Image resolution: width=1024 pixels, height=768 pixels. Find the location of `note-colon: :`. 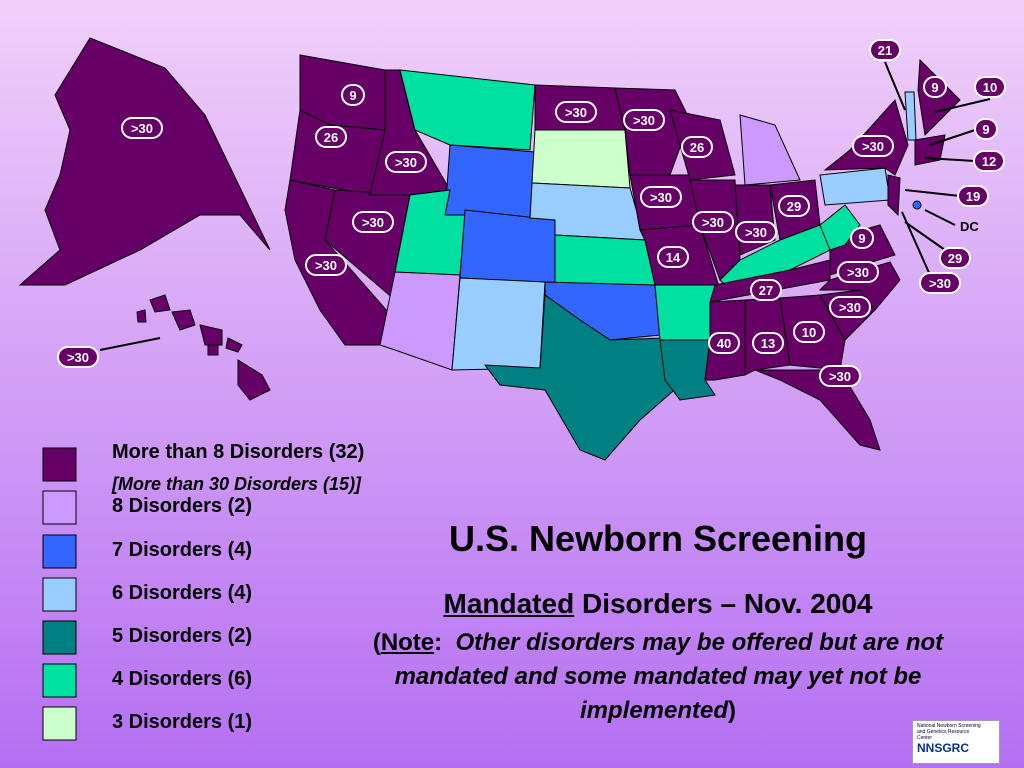

note-colon: : is located at coordinates (438, 642).